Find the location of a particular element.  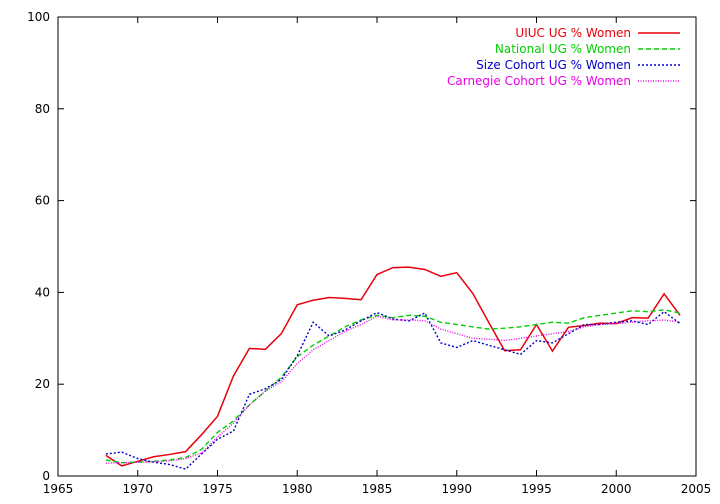

x-tick-label: 1965 is located at coordinates (58, 489).